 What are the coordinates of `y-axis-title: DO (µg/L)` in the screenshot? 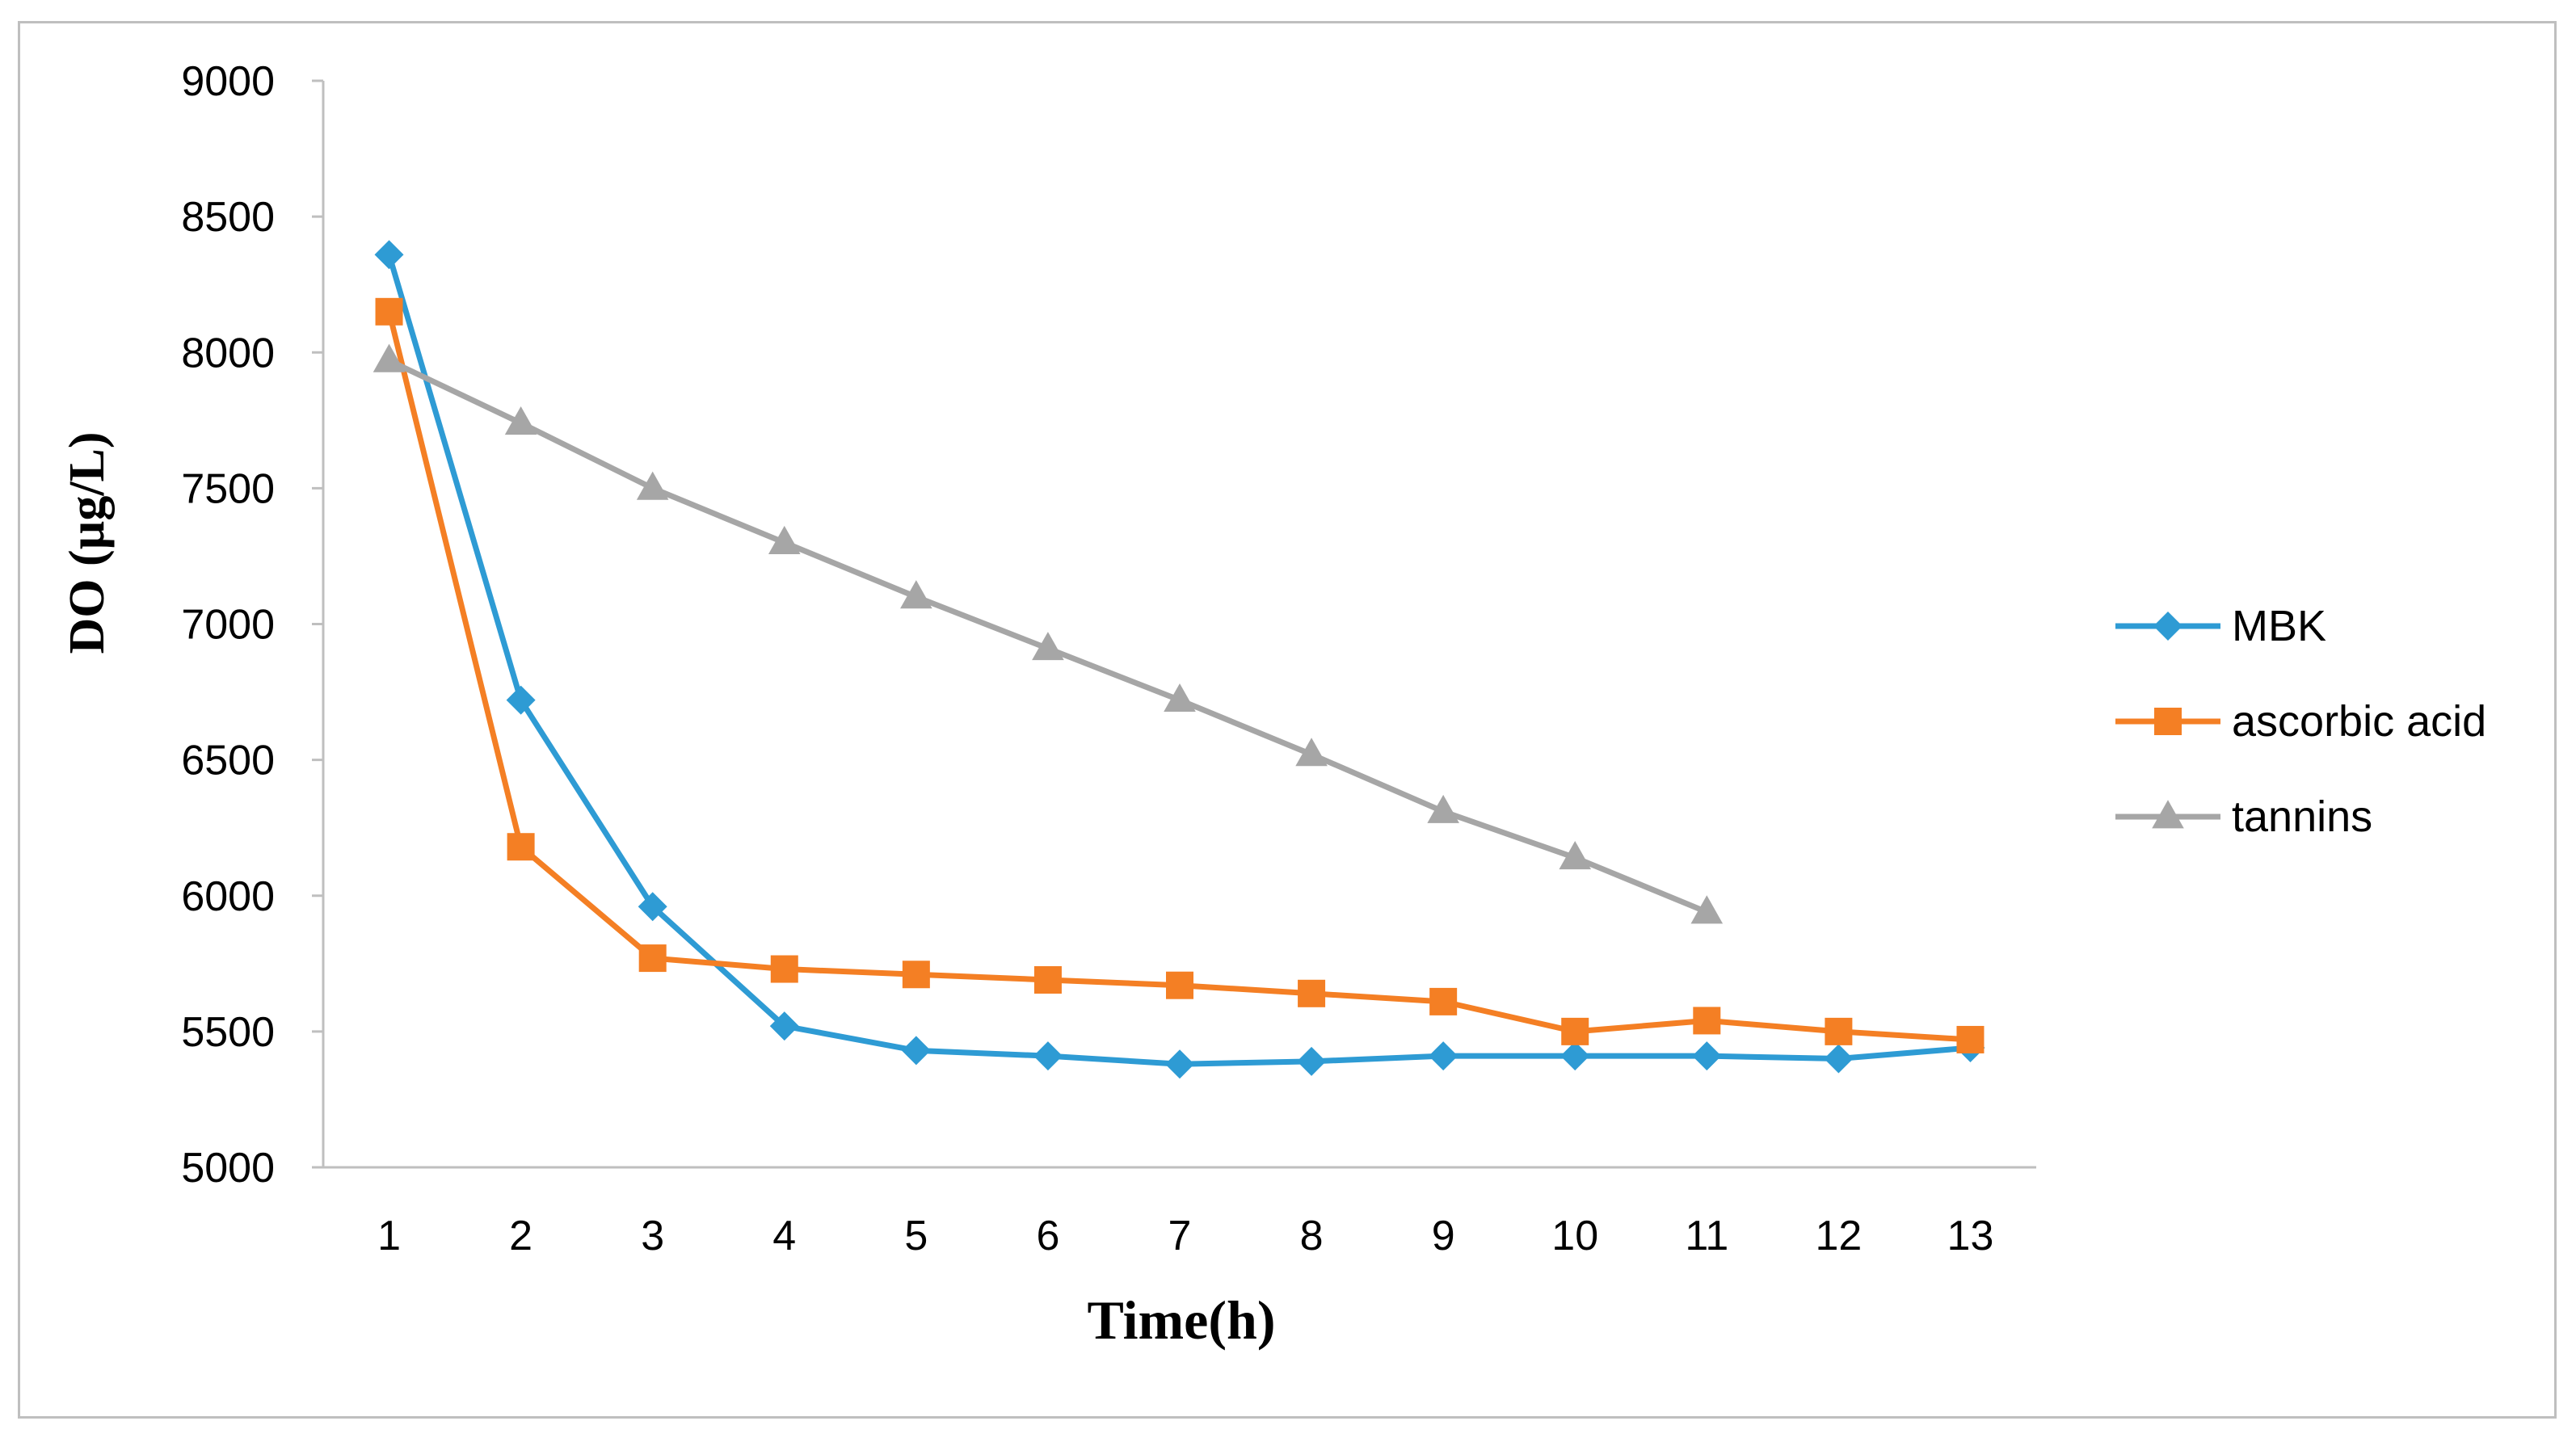 It's located at (87, 542).